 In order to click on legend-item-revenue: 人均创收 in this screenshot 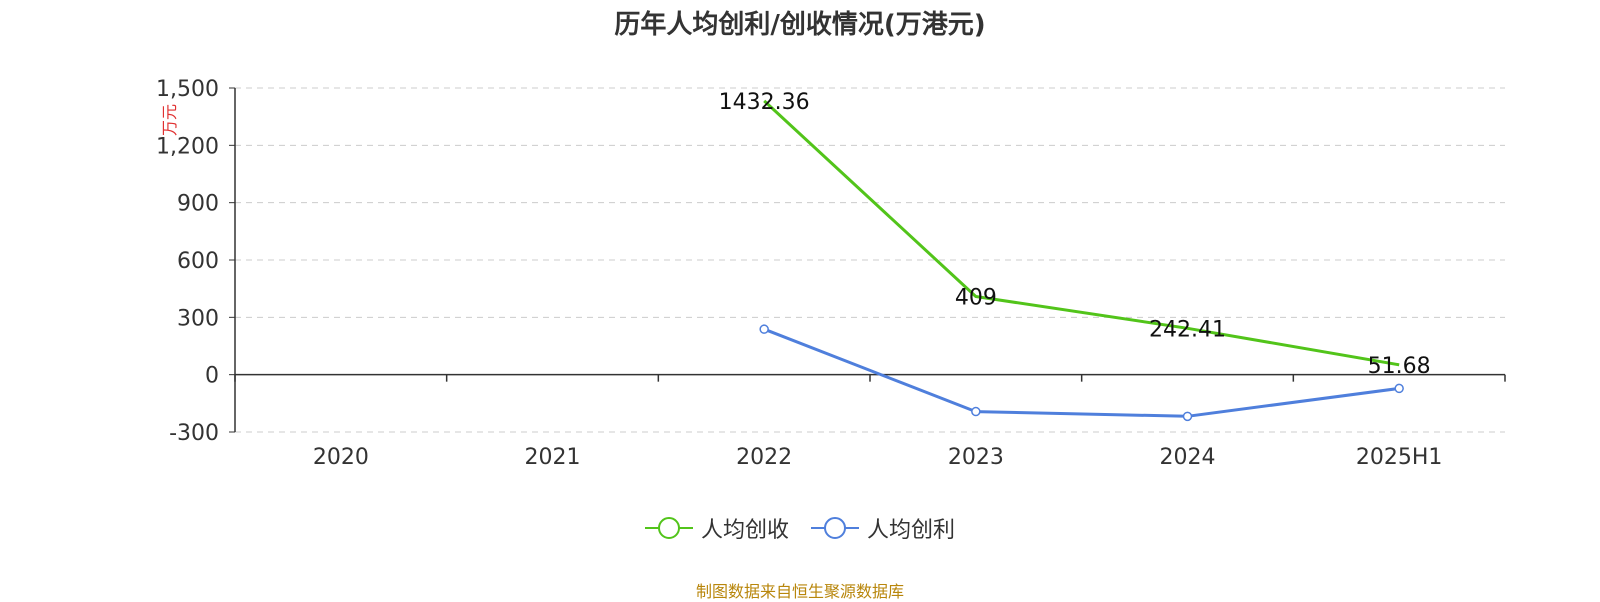, I will do `click(716, 528)`.